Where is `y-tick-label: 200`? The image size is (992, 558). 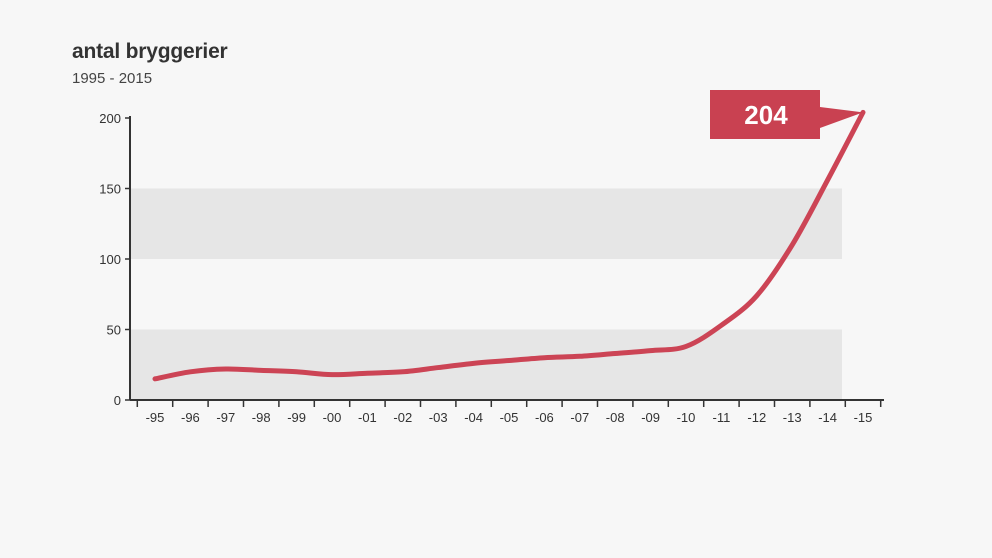 y-tick-label: 200 is located at coordinates (110, 118).